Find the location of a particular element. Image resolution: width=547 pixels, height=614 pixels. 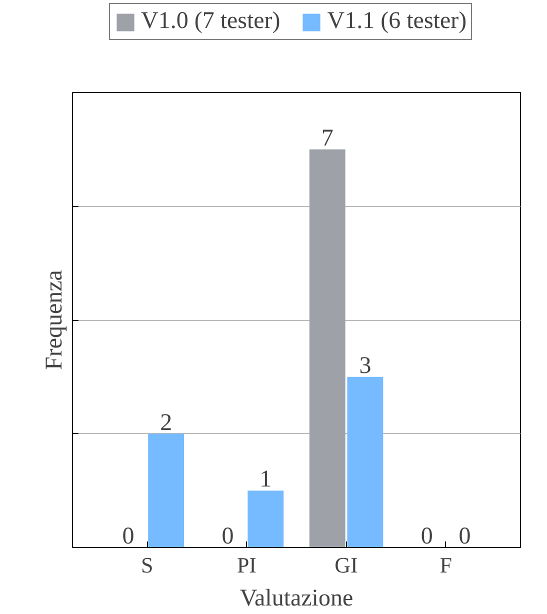

x-tick-label: F is located at coordinates (446, 565).